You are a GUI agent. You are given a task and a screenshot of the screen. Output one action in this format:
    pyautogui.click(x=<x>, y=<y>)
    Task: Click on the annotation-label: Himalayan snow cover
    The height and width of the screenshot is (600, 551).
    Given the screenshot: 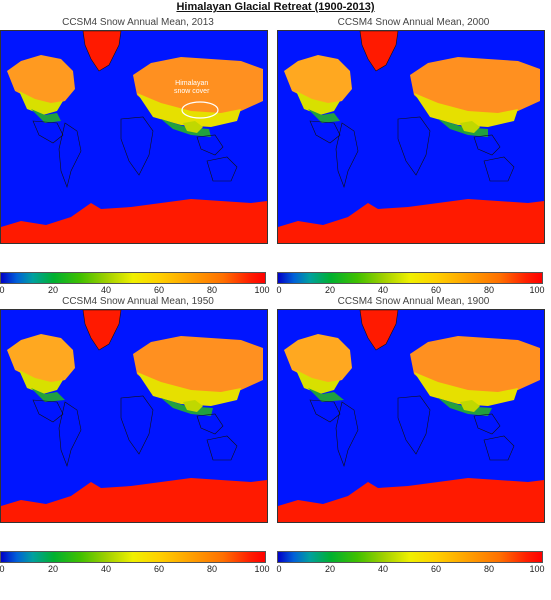 What is the action you would take?
    pyautogui.click(x=192, y=87)
    